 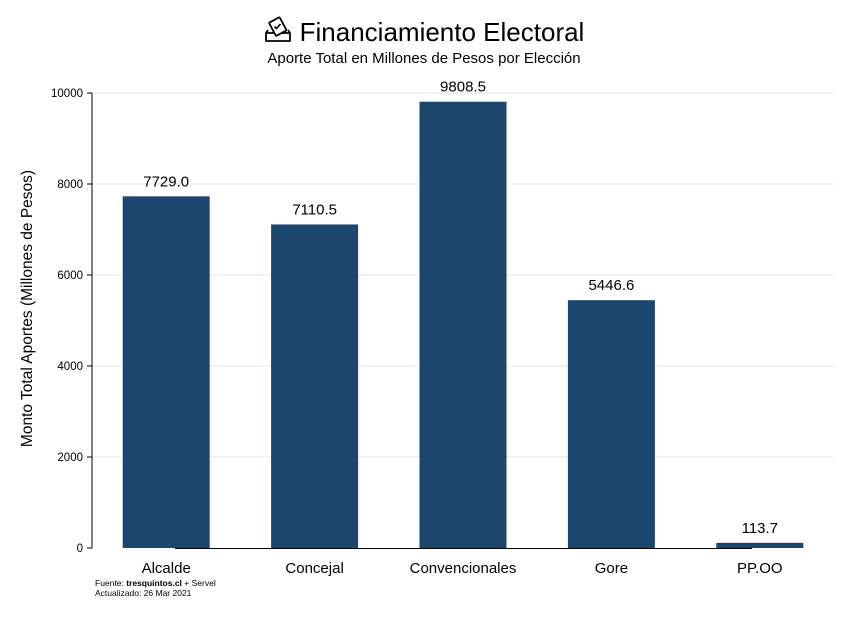 What do you see at coordinates (198, 583) in the screenshot?
I see `source-suffix: + Servel` at bounding box center [198, 583].